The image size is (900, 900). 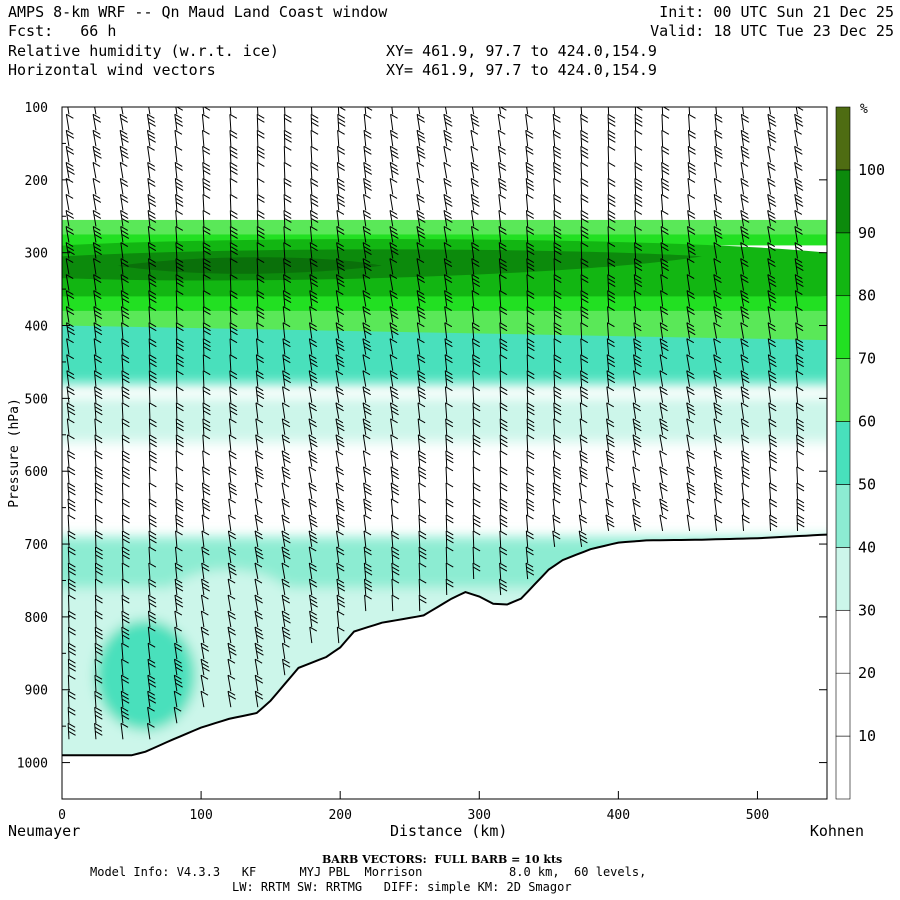 What do you see at coordinates (867, 422) in the screenshot?
I see `colorbar-level-label: 60` at bounding box center [867, 422].